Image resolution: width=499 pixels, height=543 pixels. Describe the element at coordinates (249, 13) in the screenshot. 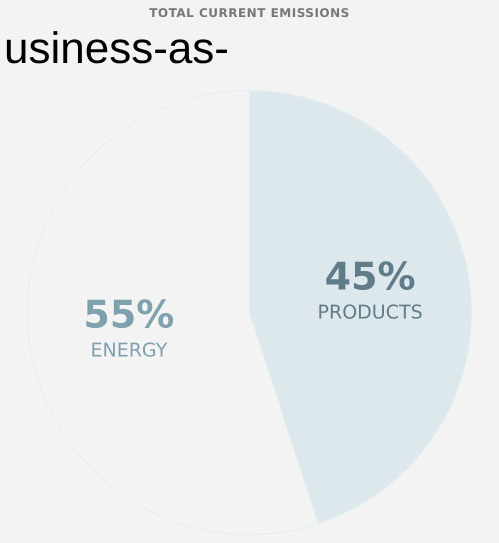

I see `chart-title: TOTAL CURRENT EMISSIONS` at that location.